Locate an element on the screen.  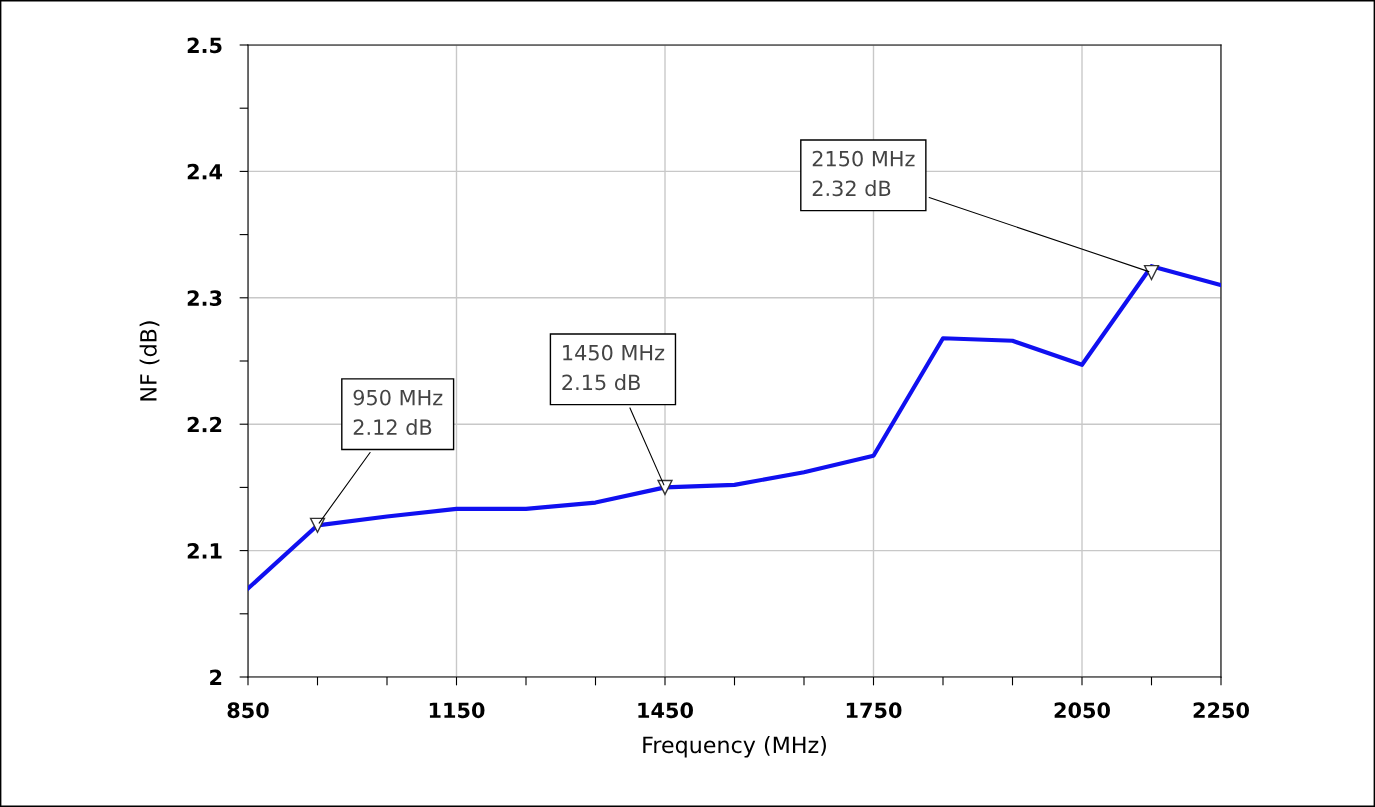
x-tick-label: 1150 is located at coordinates (457, 710).